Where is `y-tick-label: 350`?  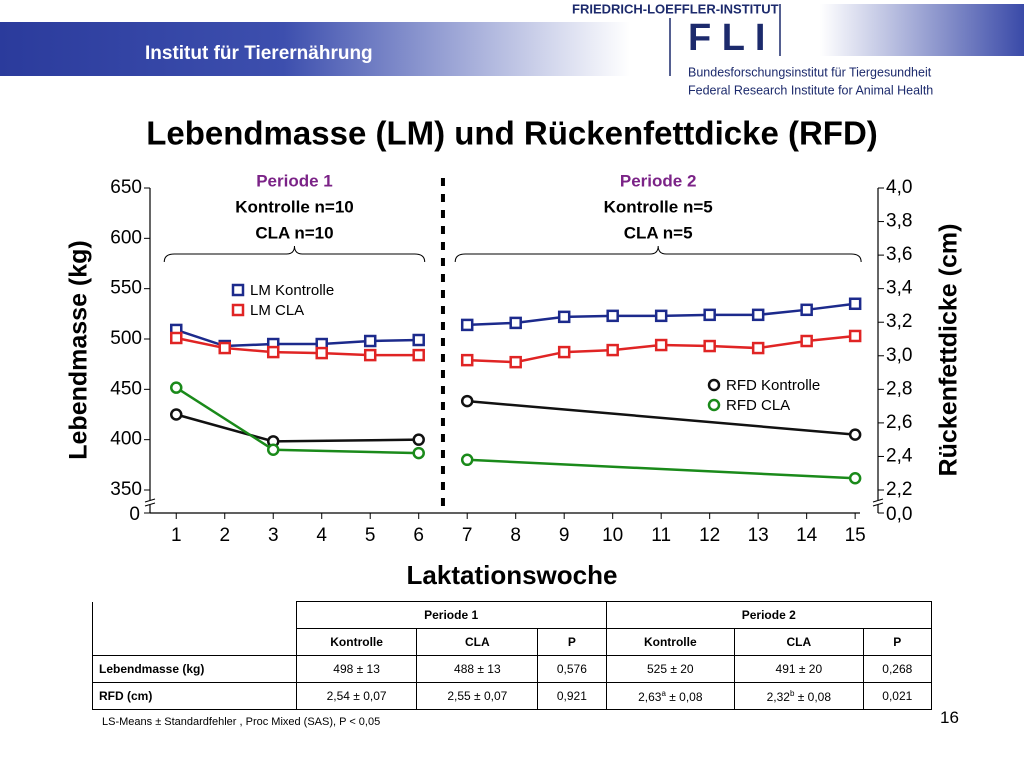 y-tick-label: 350 is located at coordinates (126, 489).